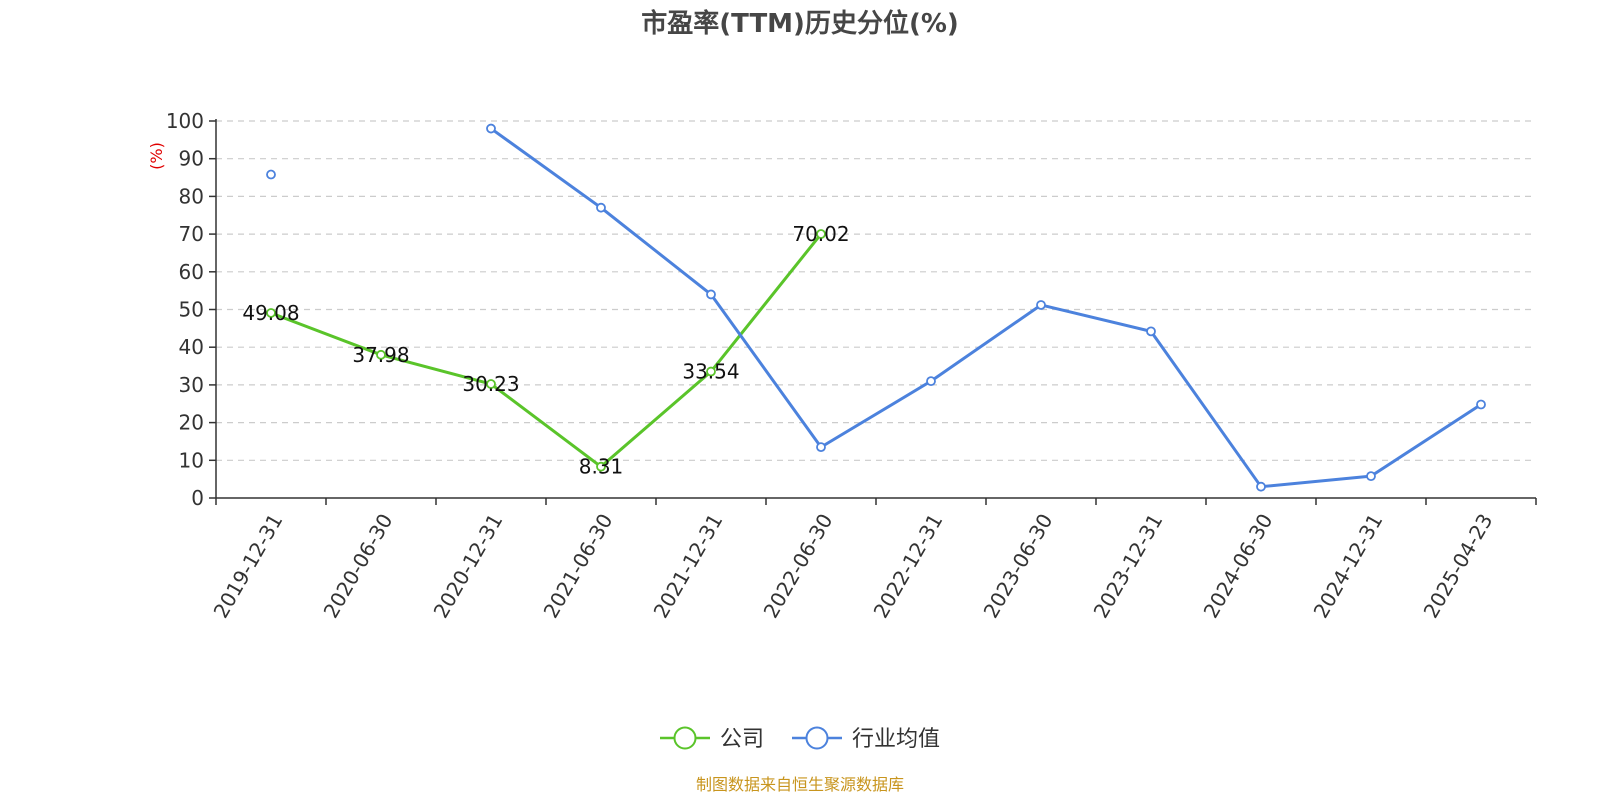  I want to click on data-label: 30.23, so click(490, 384).